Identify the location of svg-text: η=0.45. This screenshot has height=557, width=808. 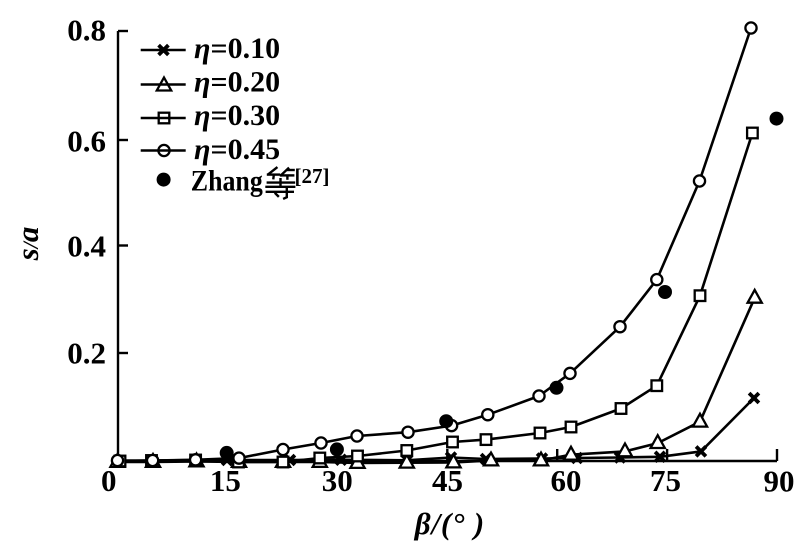
(237, 149).